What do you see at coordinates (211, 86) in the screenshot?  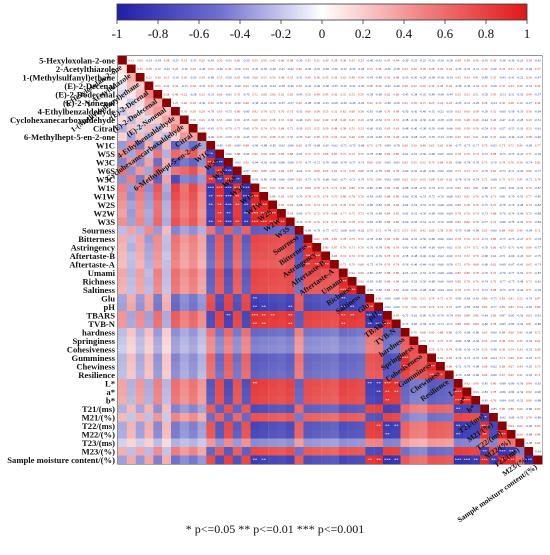 I see `coefficient-label: 0.35` at bounding box center [211, 86].